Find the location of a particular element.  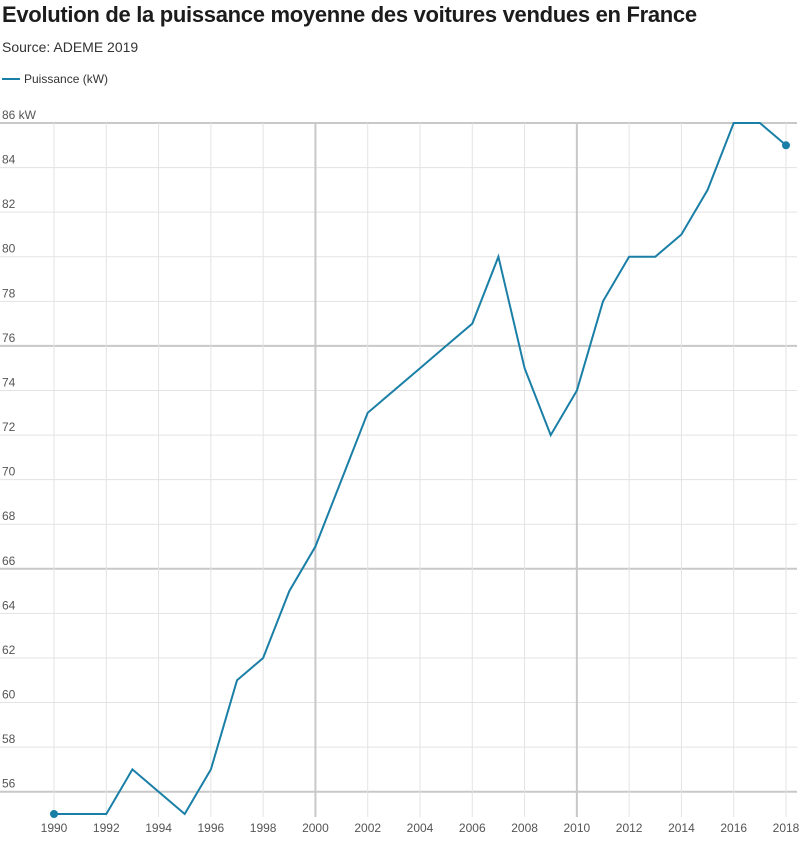

y-tick-label: 58 is located at coordinates (9, 739).